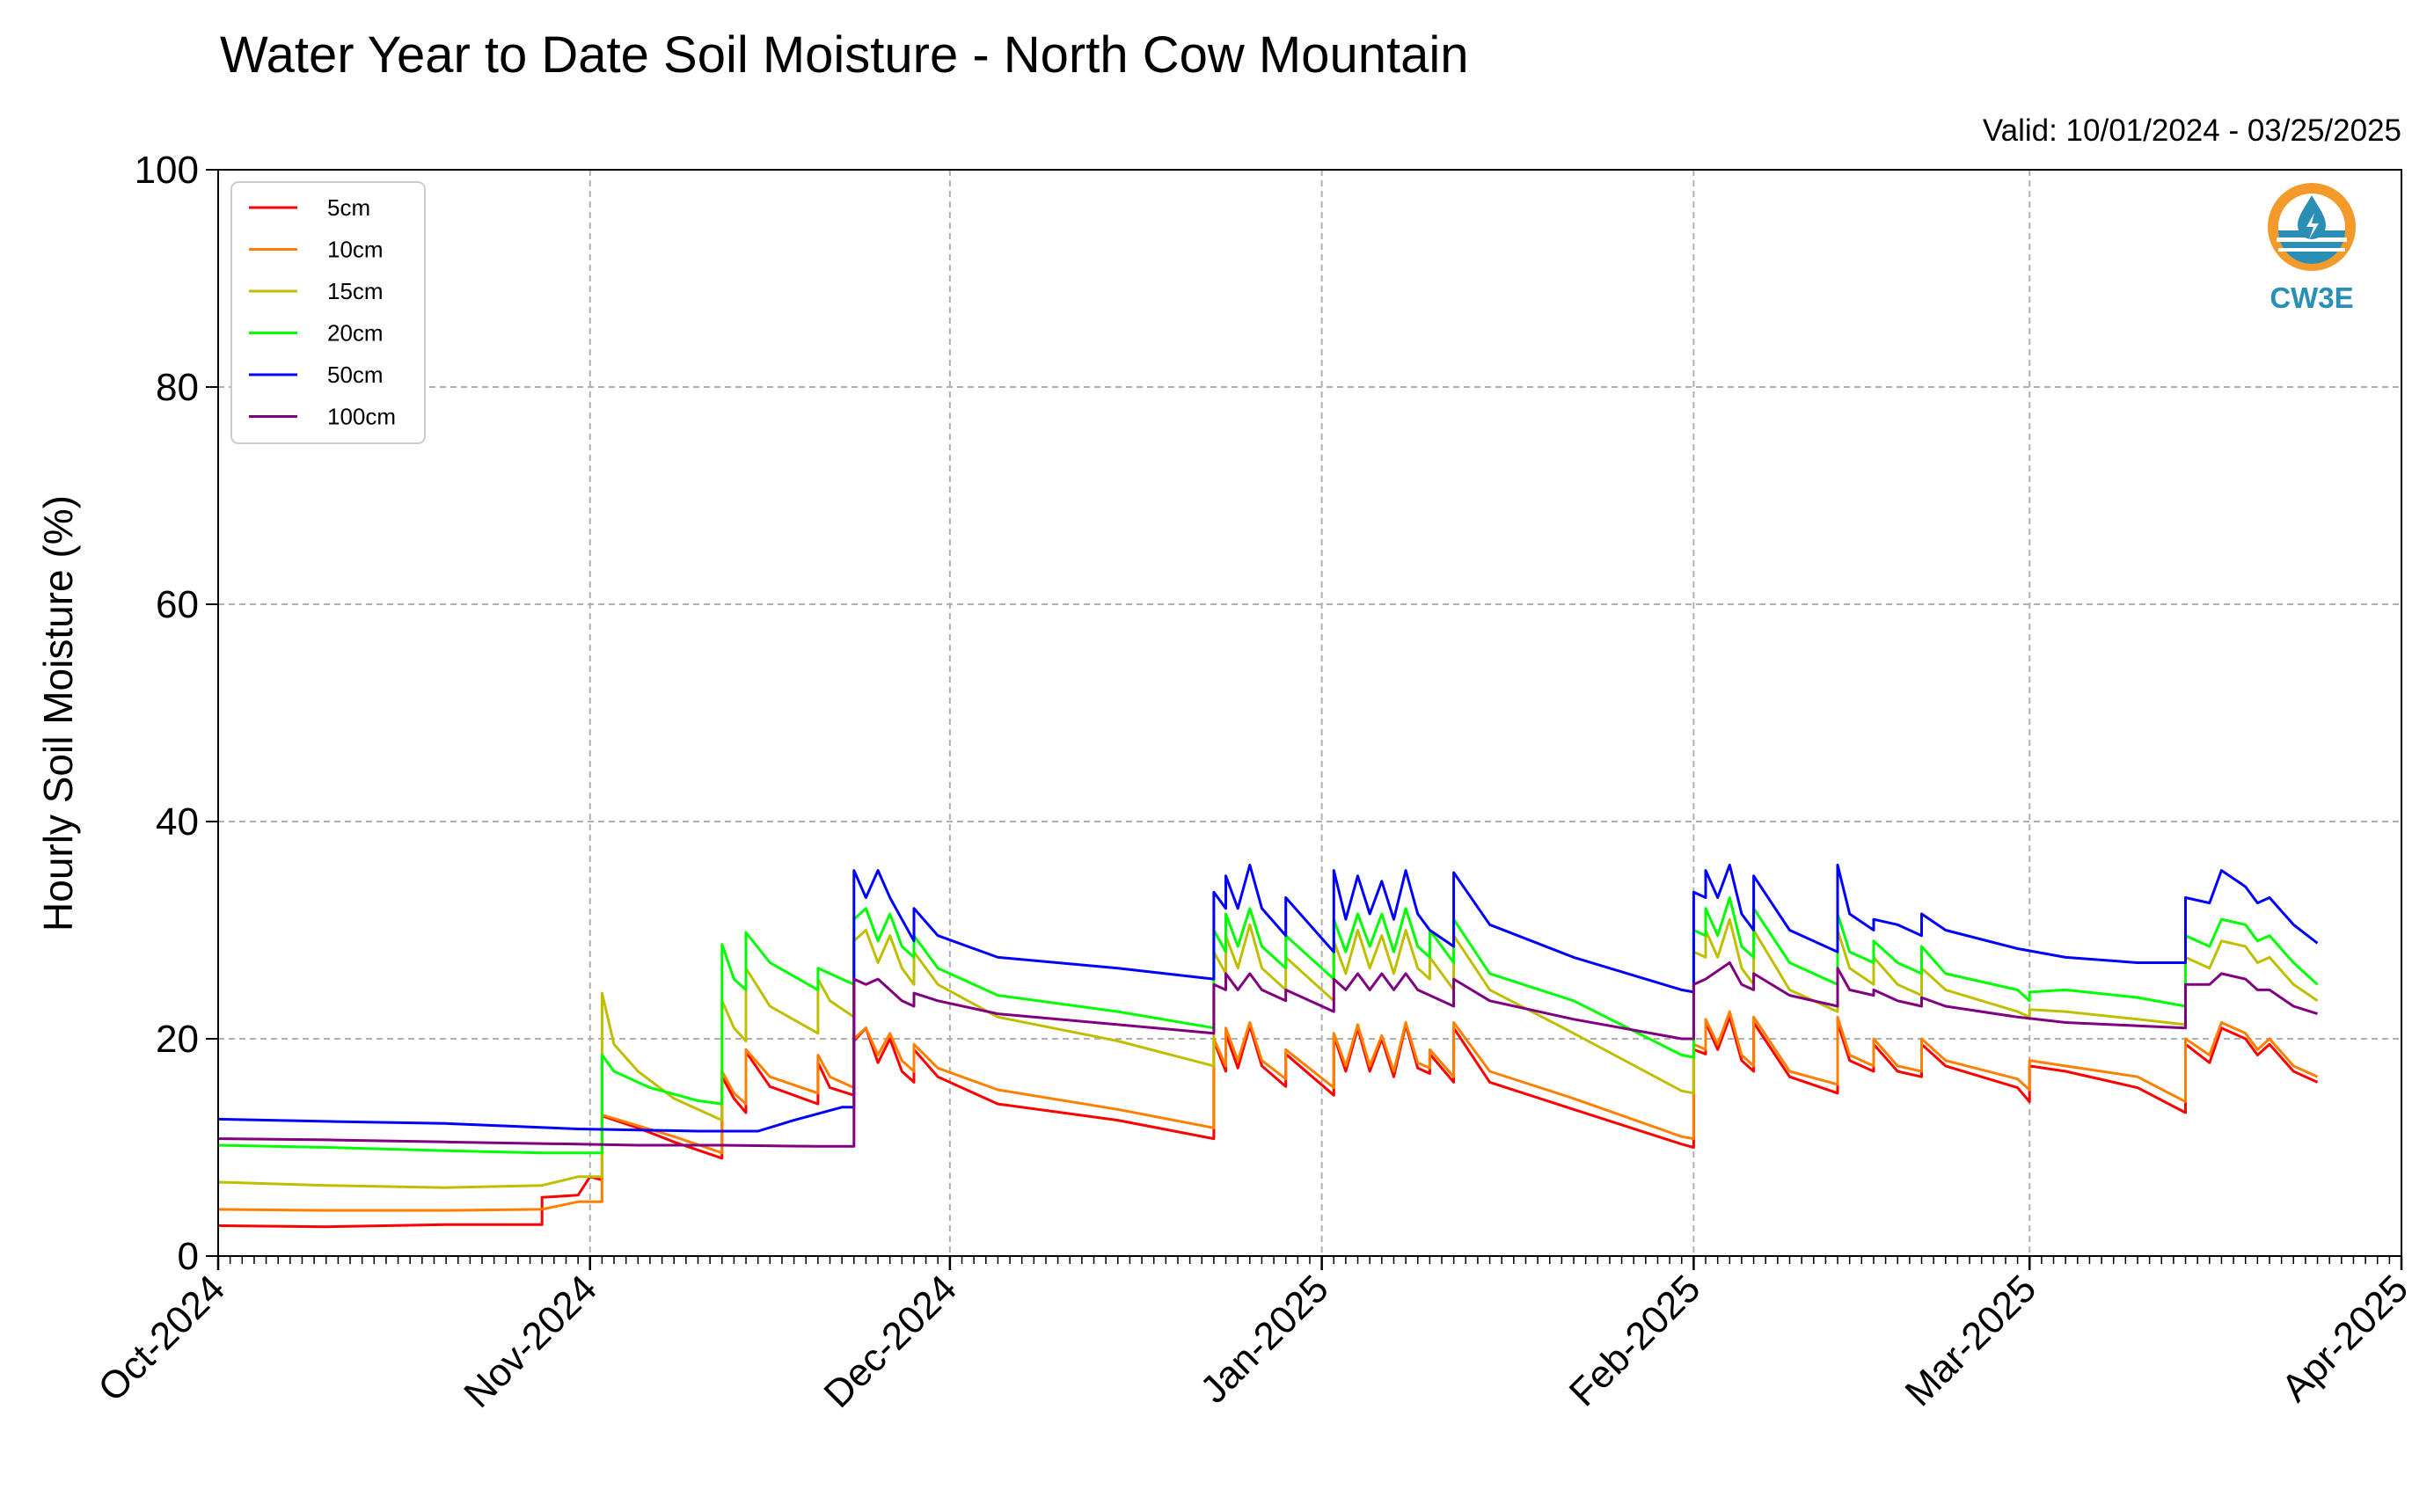 This screenshot has height=1512, width=2434. What do you see at coordinates (355, 250) in the screenshot?
I see `legend-label: 10cm` at bounding box center [355, 250].